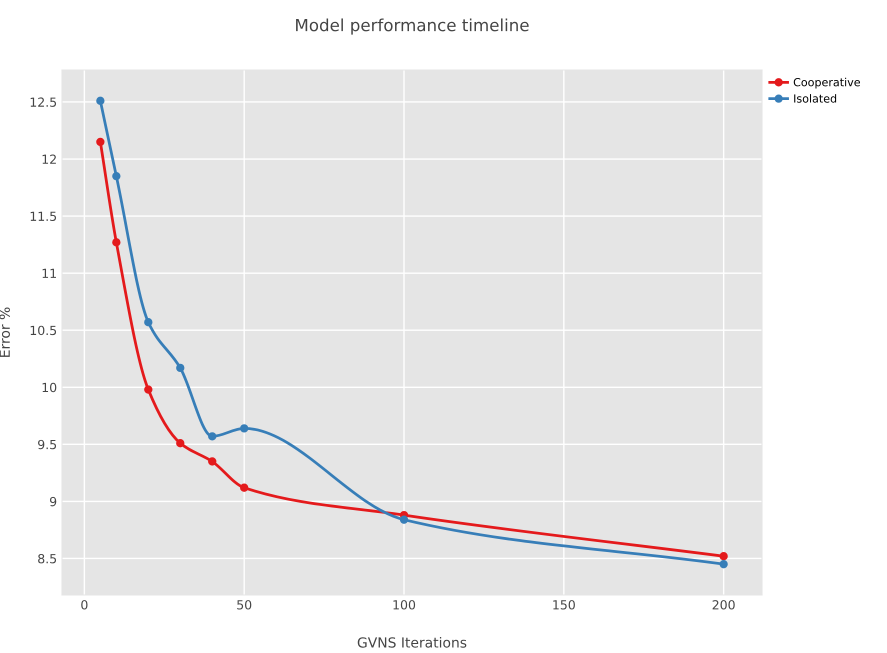 This screenshot has height=653, width=887. I want to click on y-tick-label: 9.5, so click(47, 445).